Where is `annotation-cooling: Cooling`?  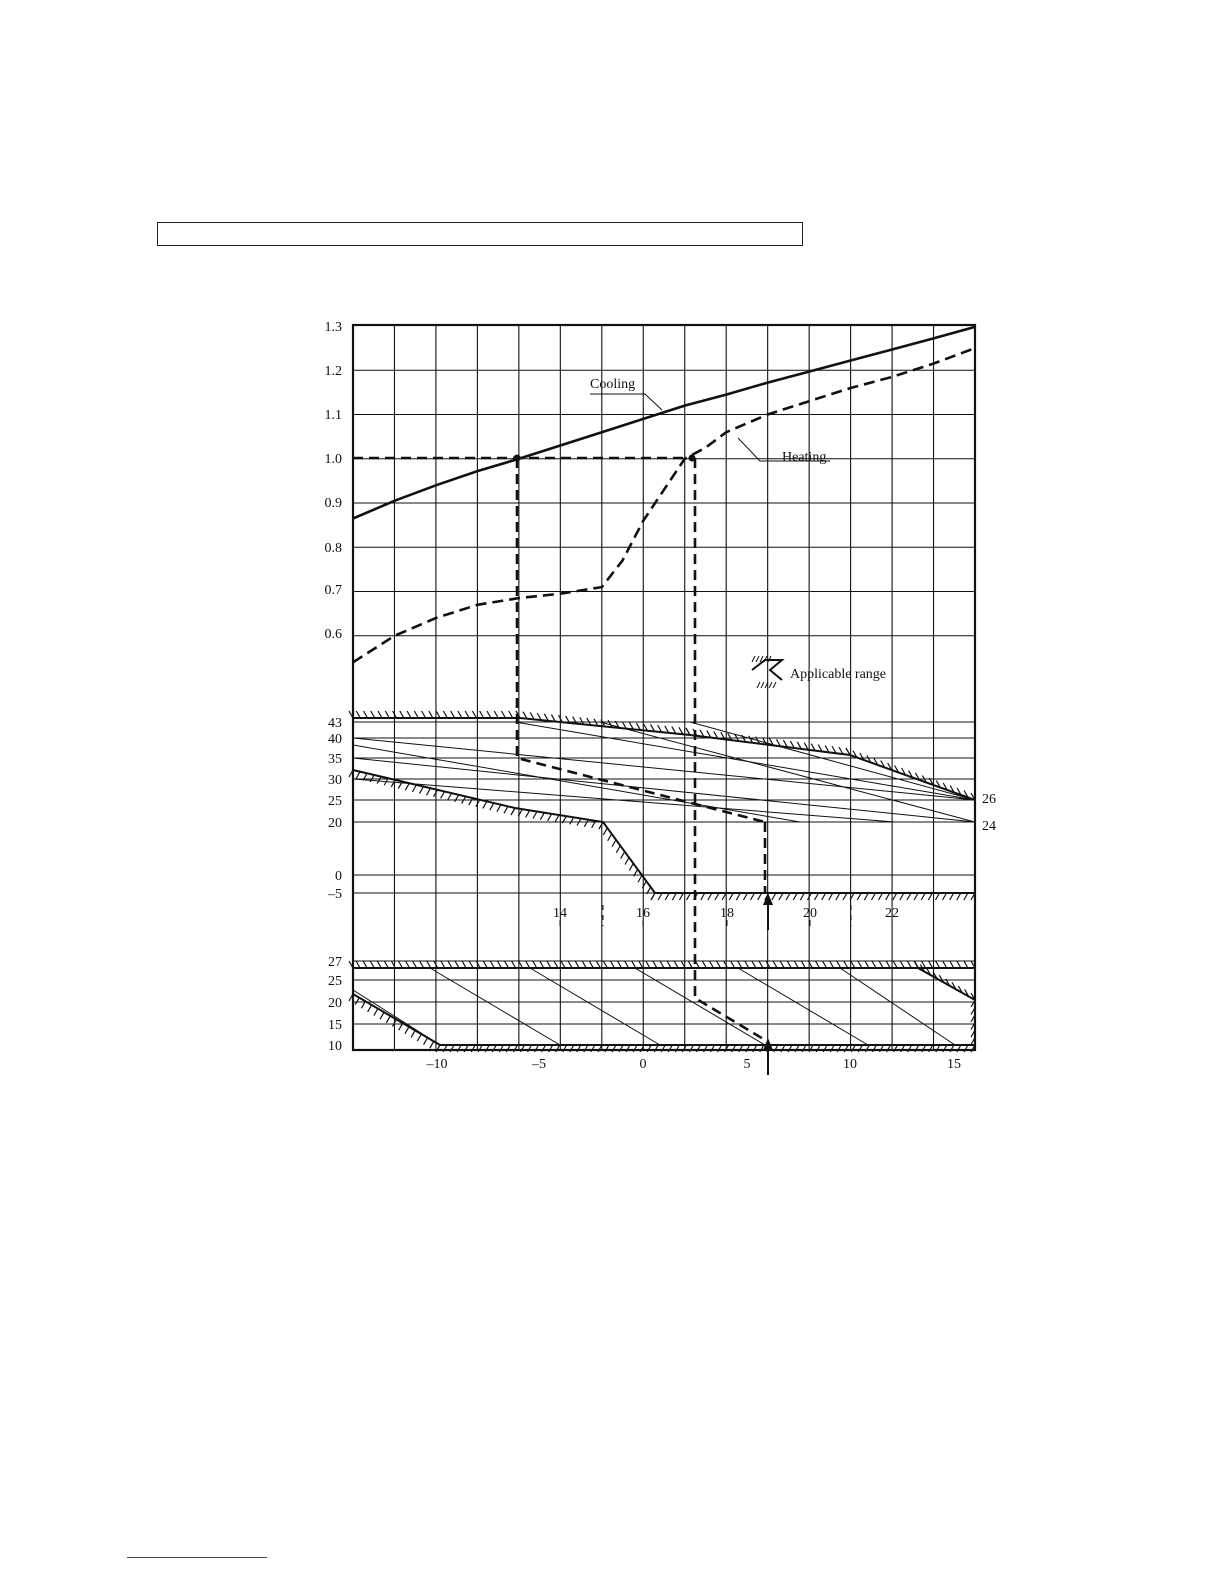
annotation-cooling: Cooling is located at coordinates (612, 384).